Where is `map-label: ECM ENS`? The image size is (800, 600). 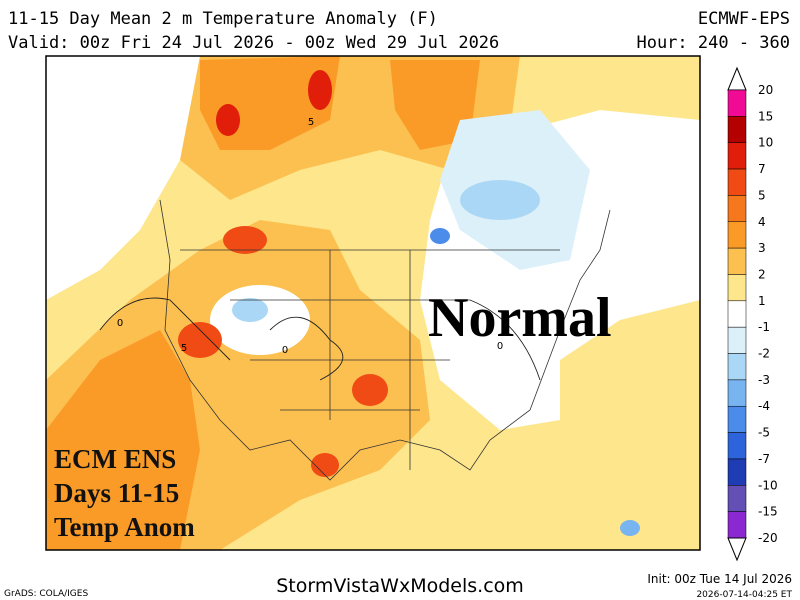
map-label: ECM ENS is located at coordinates (115, 459).